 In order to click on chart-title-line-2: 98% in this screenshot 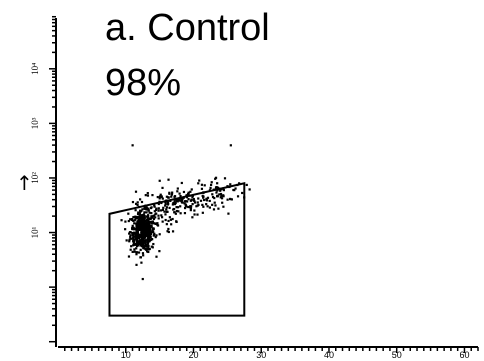, I will do `click(143, 83)`.